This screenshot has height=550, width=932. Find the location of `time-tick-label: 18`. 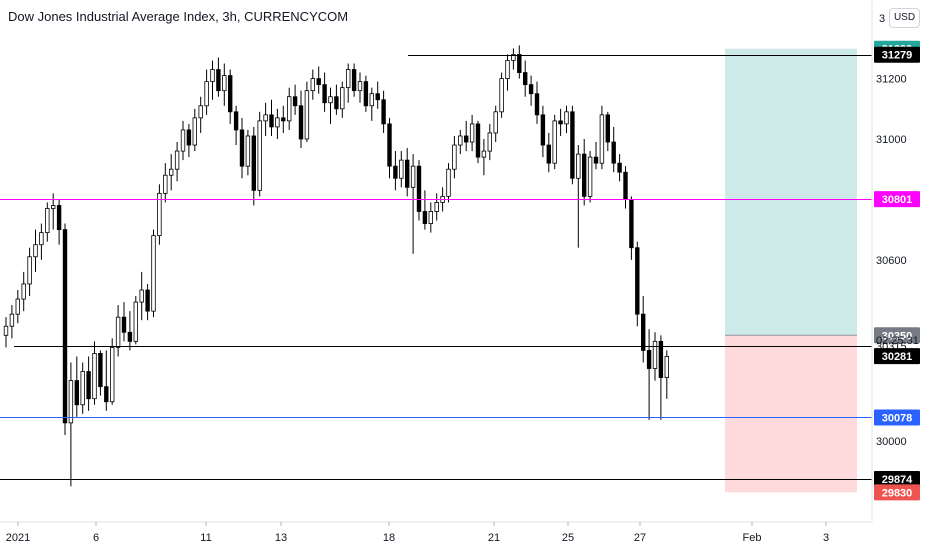

time-tick-label: 18 is located at coordinates (389, 538).